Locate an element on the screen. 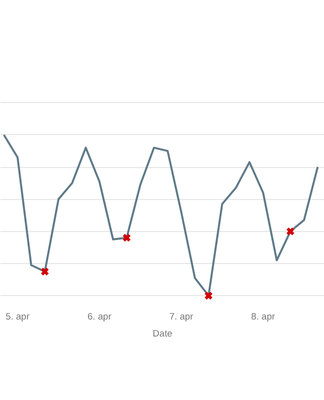 This screenshot has height=400, width=324. x-tick-label: 8. apr is located at coordinates (263, 317).